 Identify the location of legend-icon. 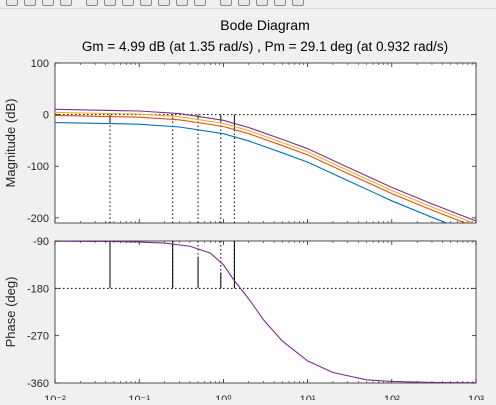
(262, 3).